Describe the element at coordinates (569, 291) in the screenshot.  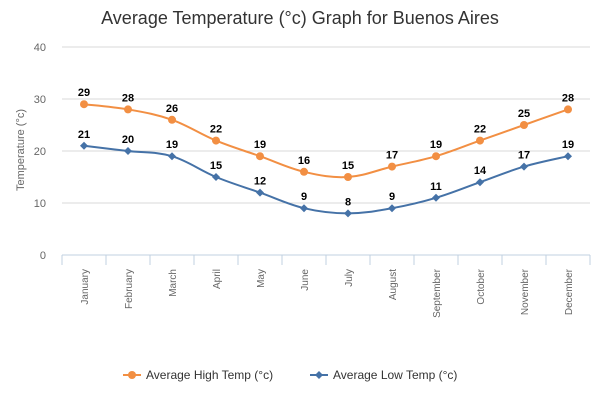
I see `x-tick-label: December` at that location.